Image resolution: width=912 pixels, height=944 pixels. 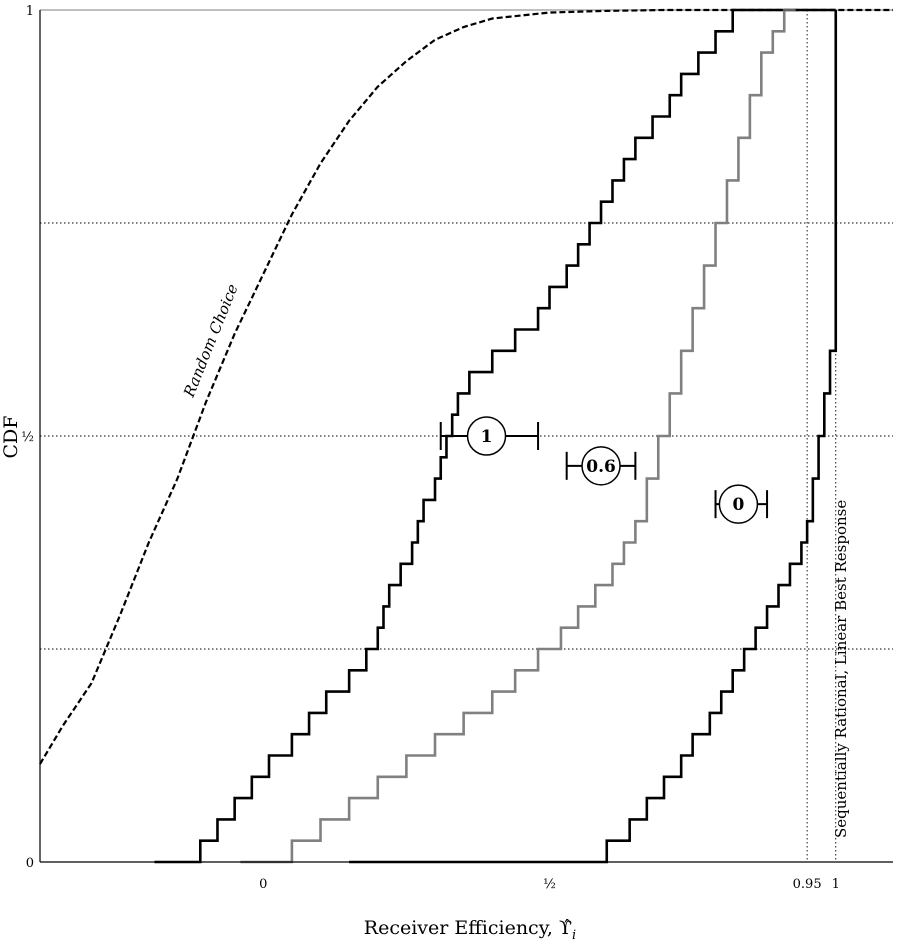 I want to click on x-tick-label-2: 0.95, so click(x=807, y=884).